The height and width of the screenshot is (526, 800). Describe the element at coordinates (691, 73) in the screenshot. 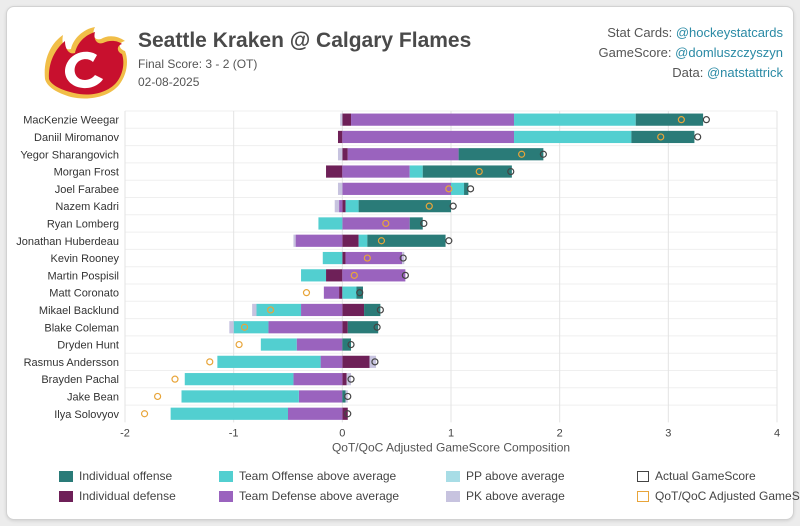

I see `credit-line: Data: @natstattrick` at that location.